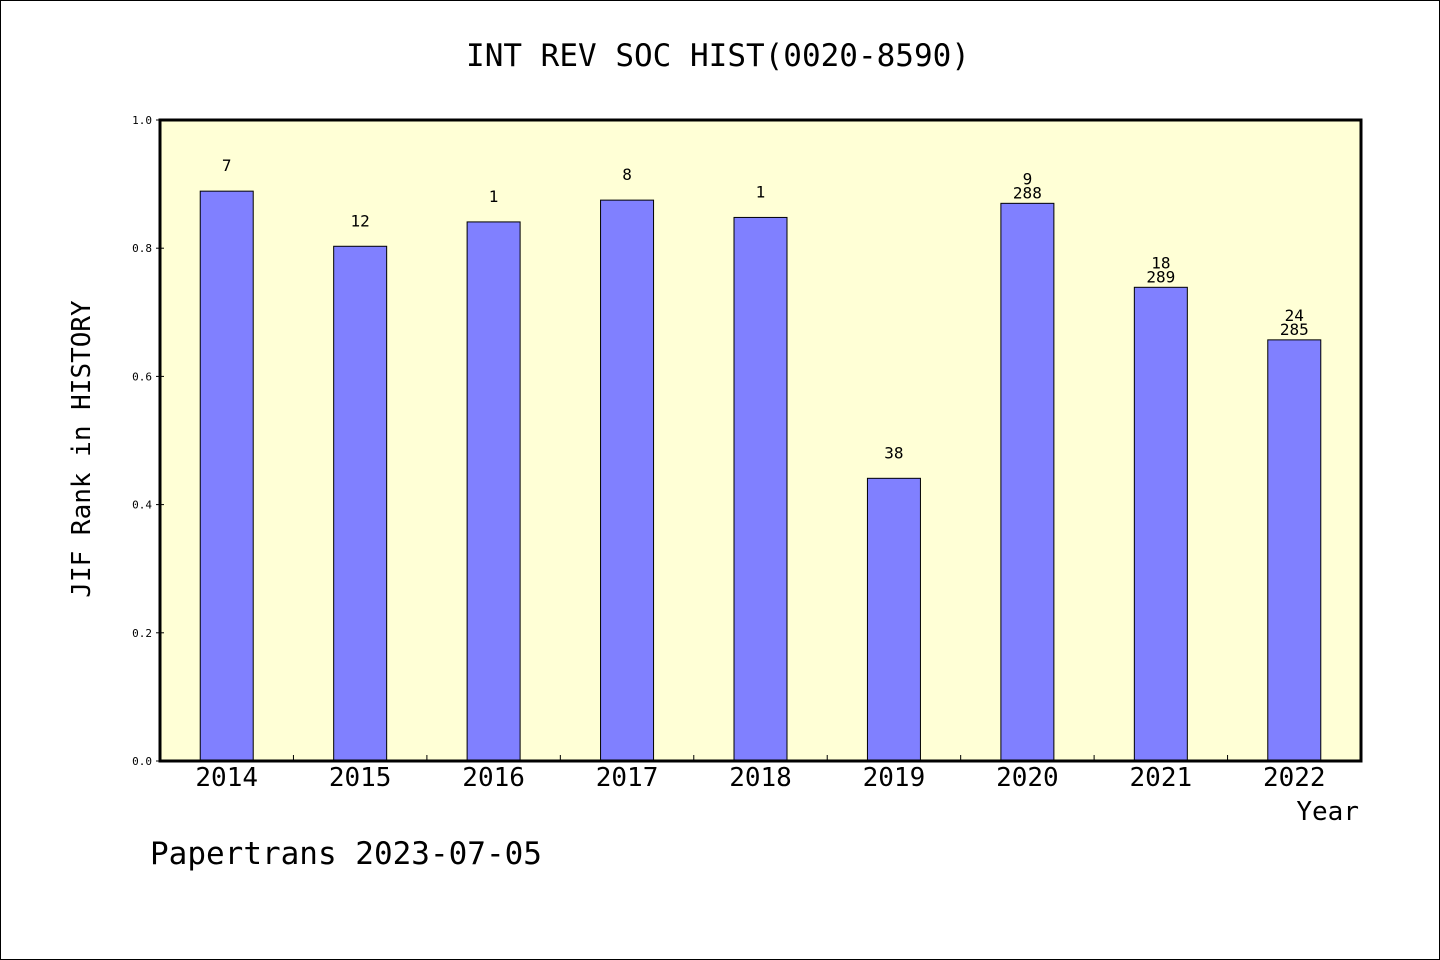 Image resolution: width=1440 pixels, height=960 pixels. What do you see at coordinates (493, 491) in the screenshot?
I see `bar-2016` at bounding box center [493, 491].